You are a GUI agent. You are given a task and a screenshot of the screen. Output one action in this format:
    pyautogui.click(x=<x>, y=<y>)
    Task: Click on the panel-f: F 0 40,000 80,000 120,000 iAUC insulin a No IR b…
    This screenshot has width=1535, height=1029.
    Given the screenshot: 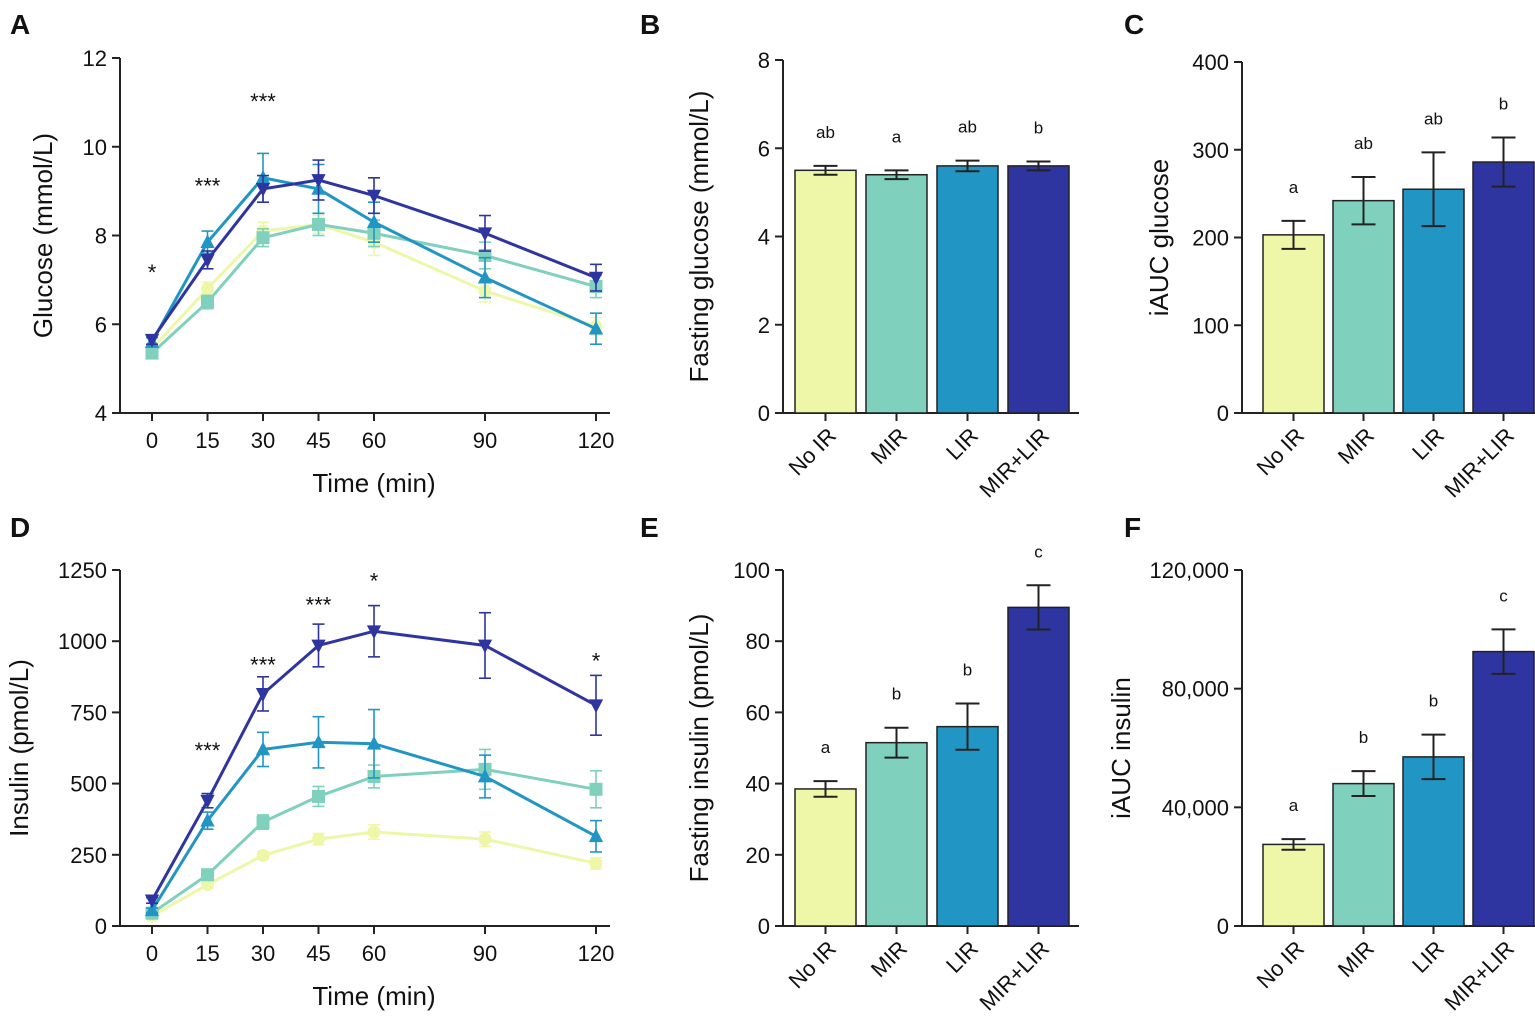 What is the action you would take?
    pyautogui.click(x=1320, y=763)
    